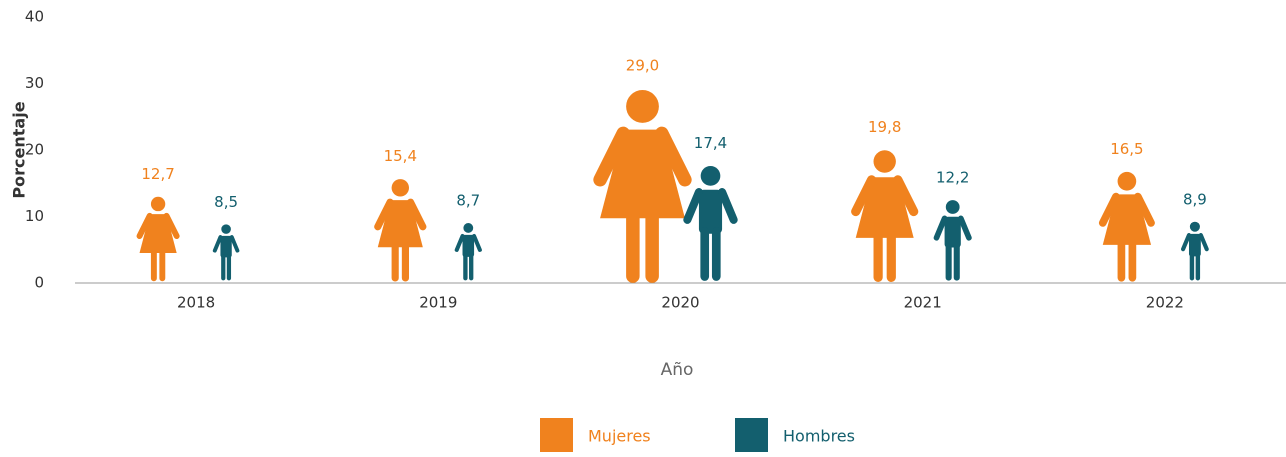 This screenshot has width=1286, height=457. Describe the element at coordinates (438, 303) in the screenshot. I see `x-tick-label: 2019` at that location.